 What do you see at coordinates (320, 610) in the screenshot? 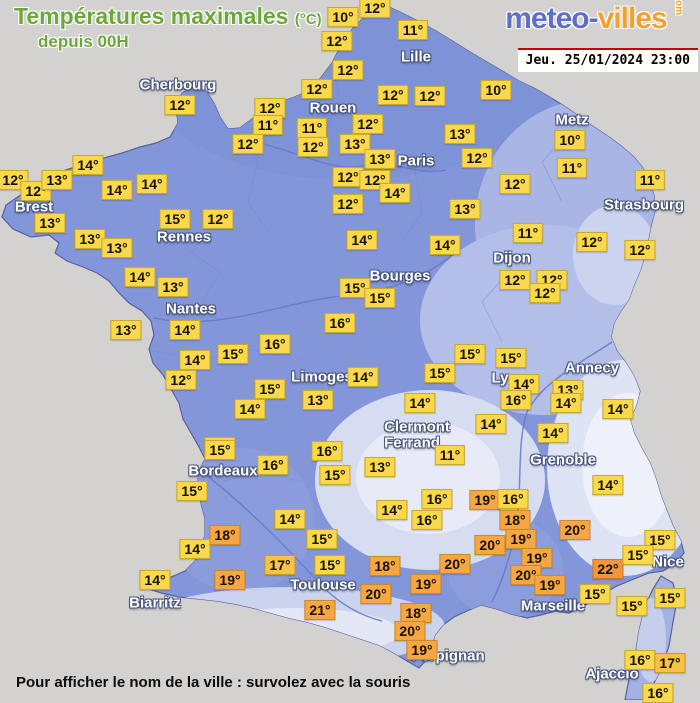
I see `temp-badge: 21°` at bounding box center [320, 610].